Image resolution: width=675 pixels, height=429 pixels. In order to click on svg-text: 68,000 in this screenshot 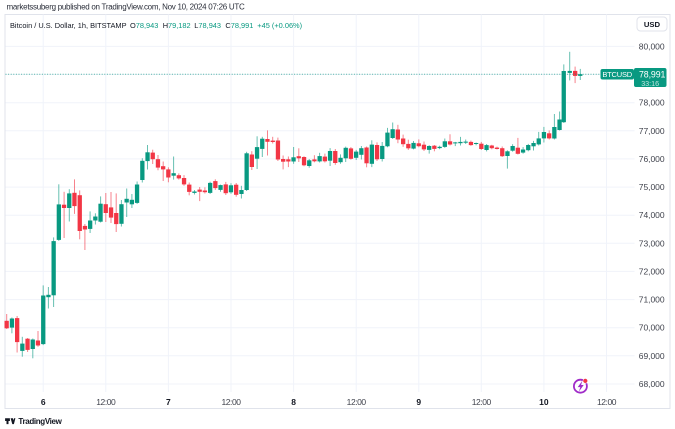, I will do `click(652, 384)`.